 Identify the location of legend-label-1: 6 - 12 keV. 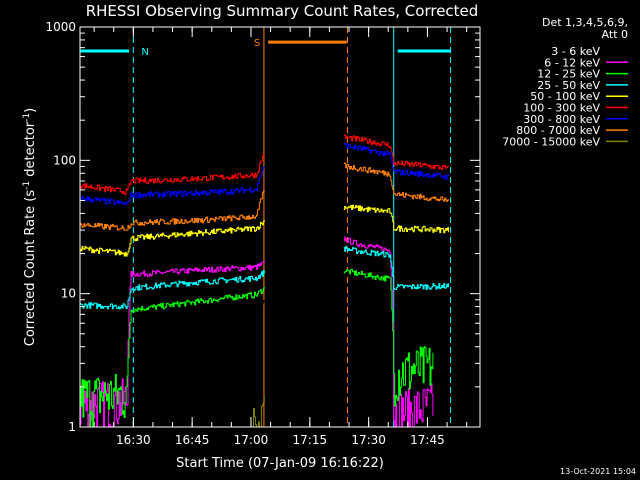
(572, 62).